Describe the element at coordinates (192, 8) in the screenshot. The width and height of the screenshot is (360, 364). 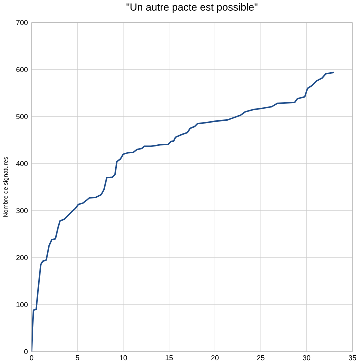
I see `chart-title: "Un autre pacte est possible"` at that location.